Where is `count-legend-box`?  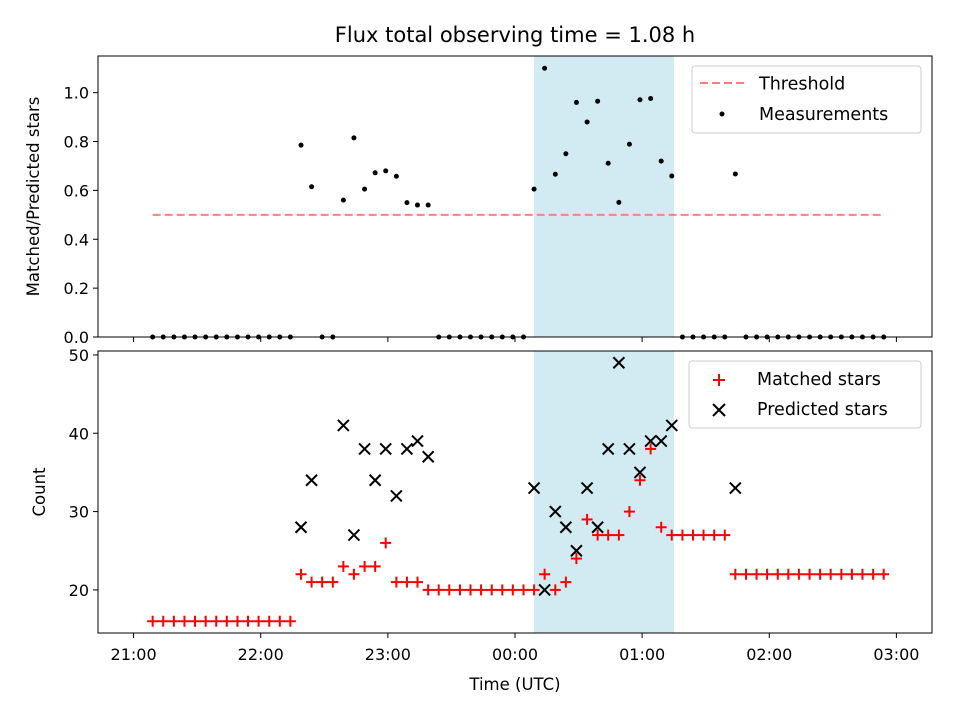
count-legend-box is located at coordinates (805, 394).